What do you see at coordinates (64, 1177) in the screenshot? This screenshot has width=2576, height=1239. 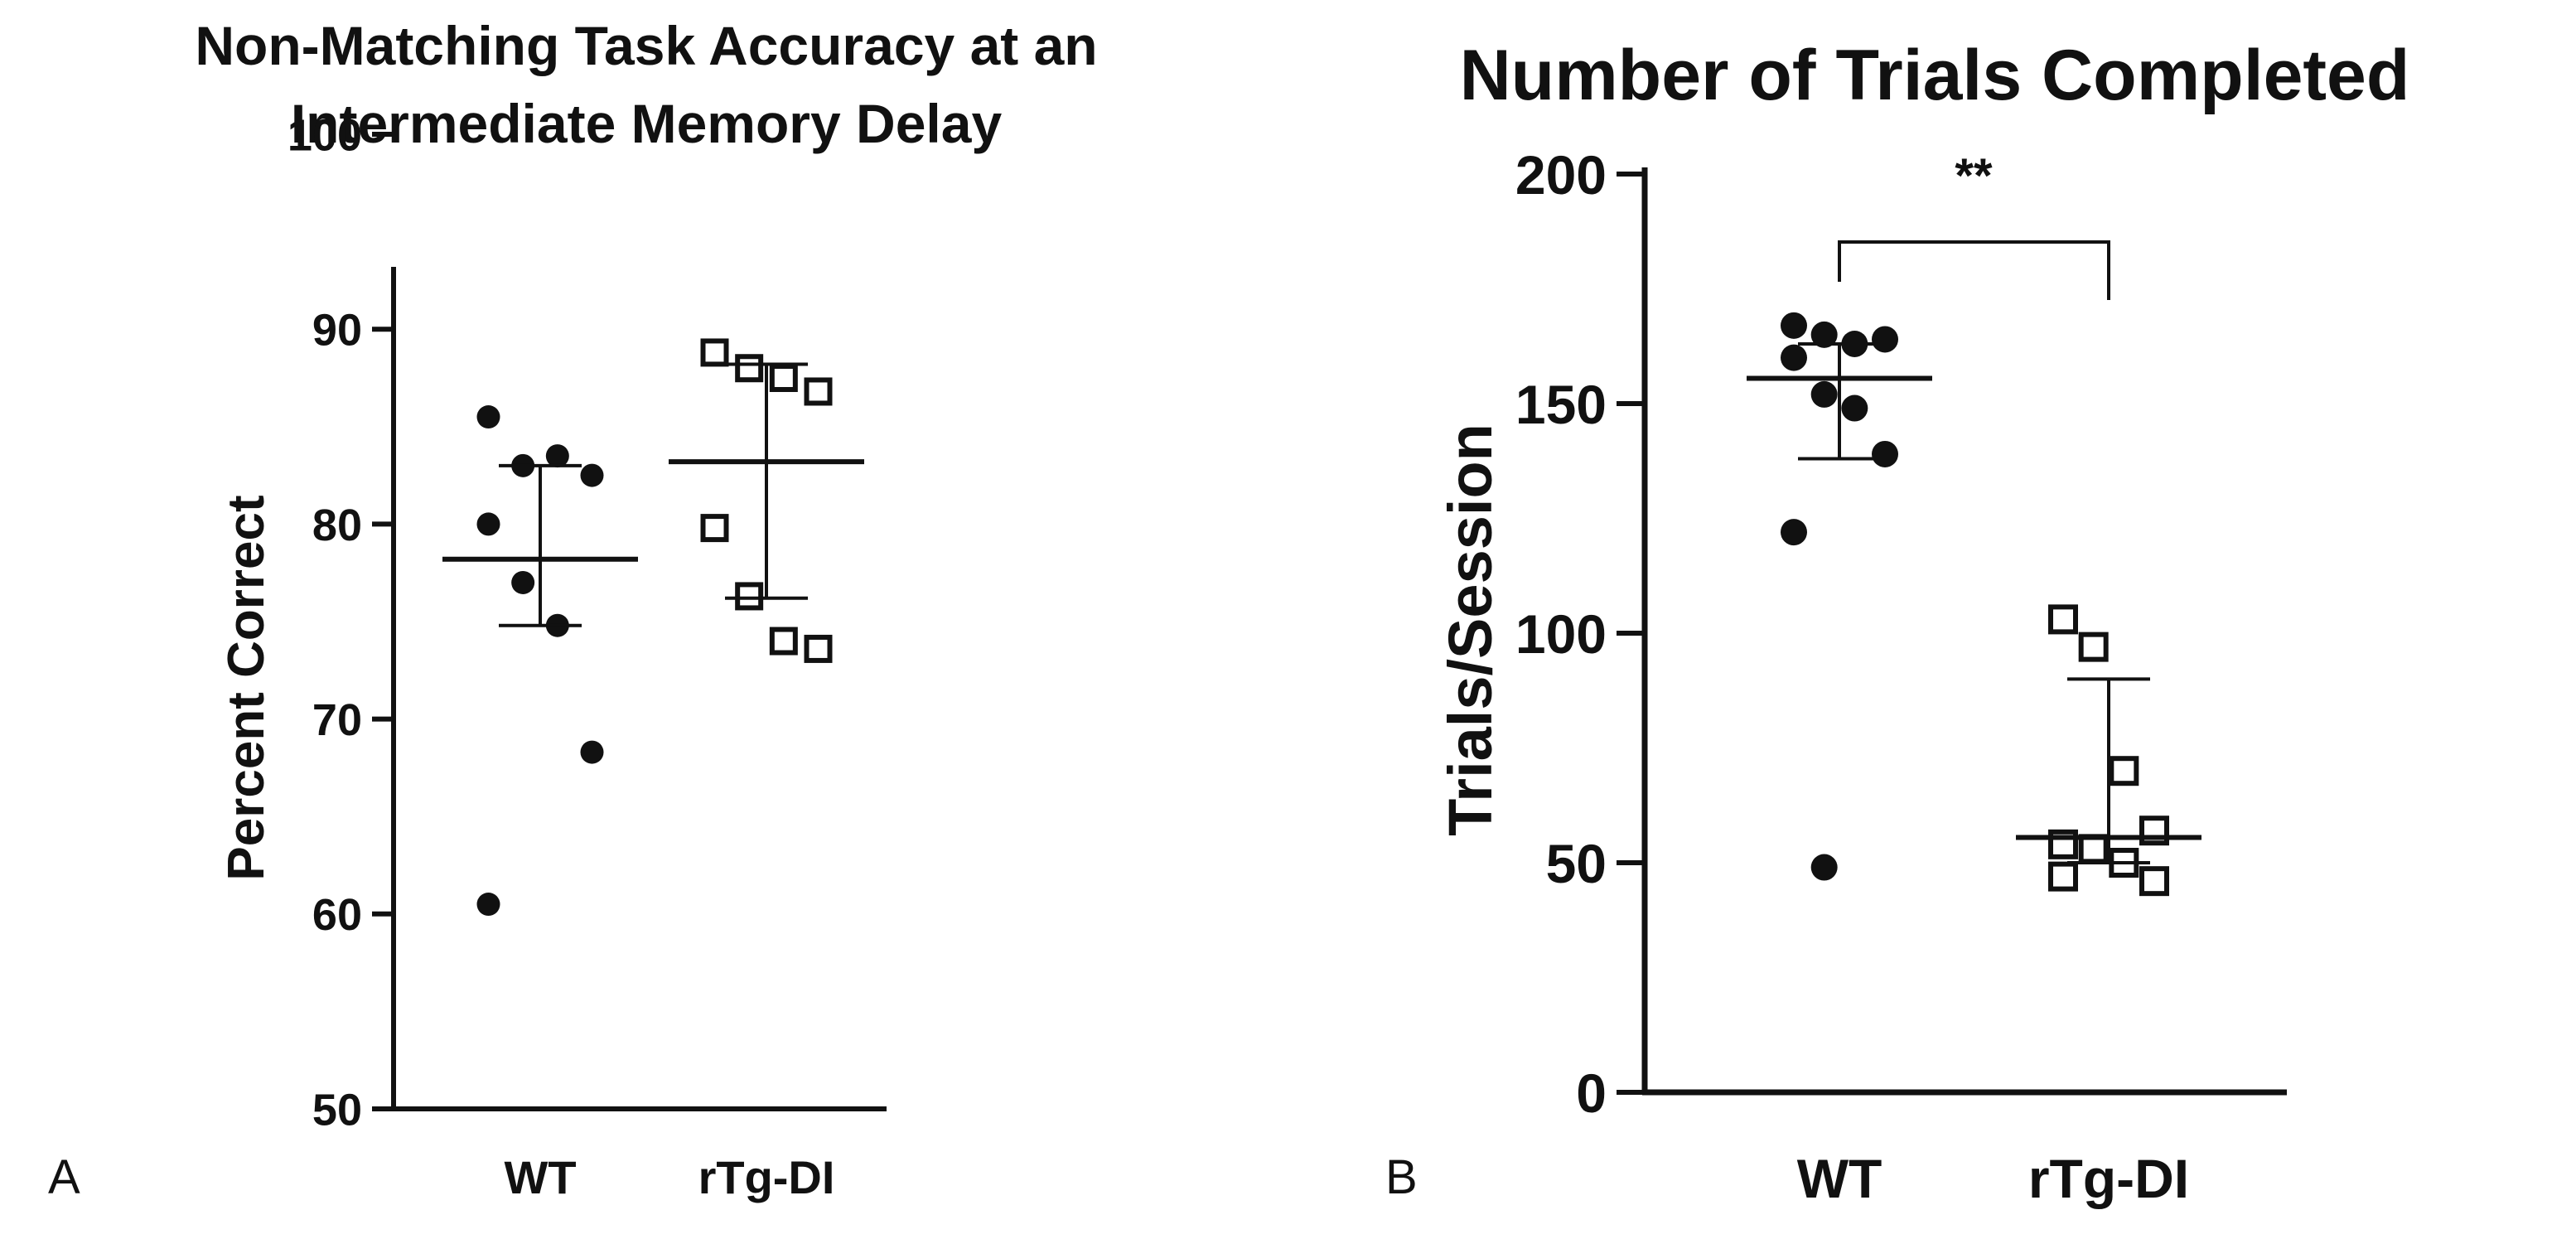 I see `panel-a-label: A` at bounding box center [64, 1177].